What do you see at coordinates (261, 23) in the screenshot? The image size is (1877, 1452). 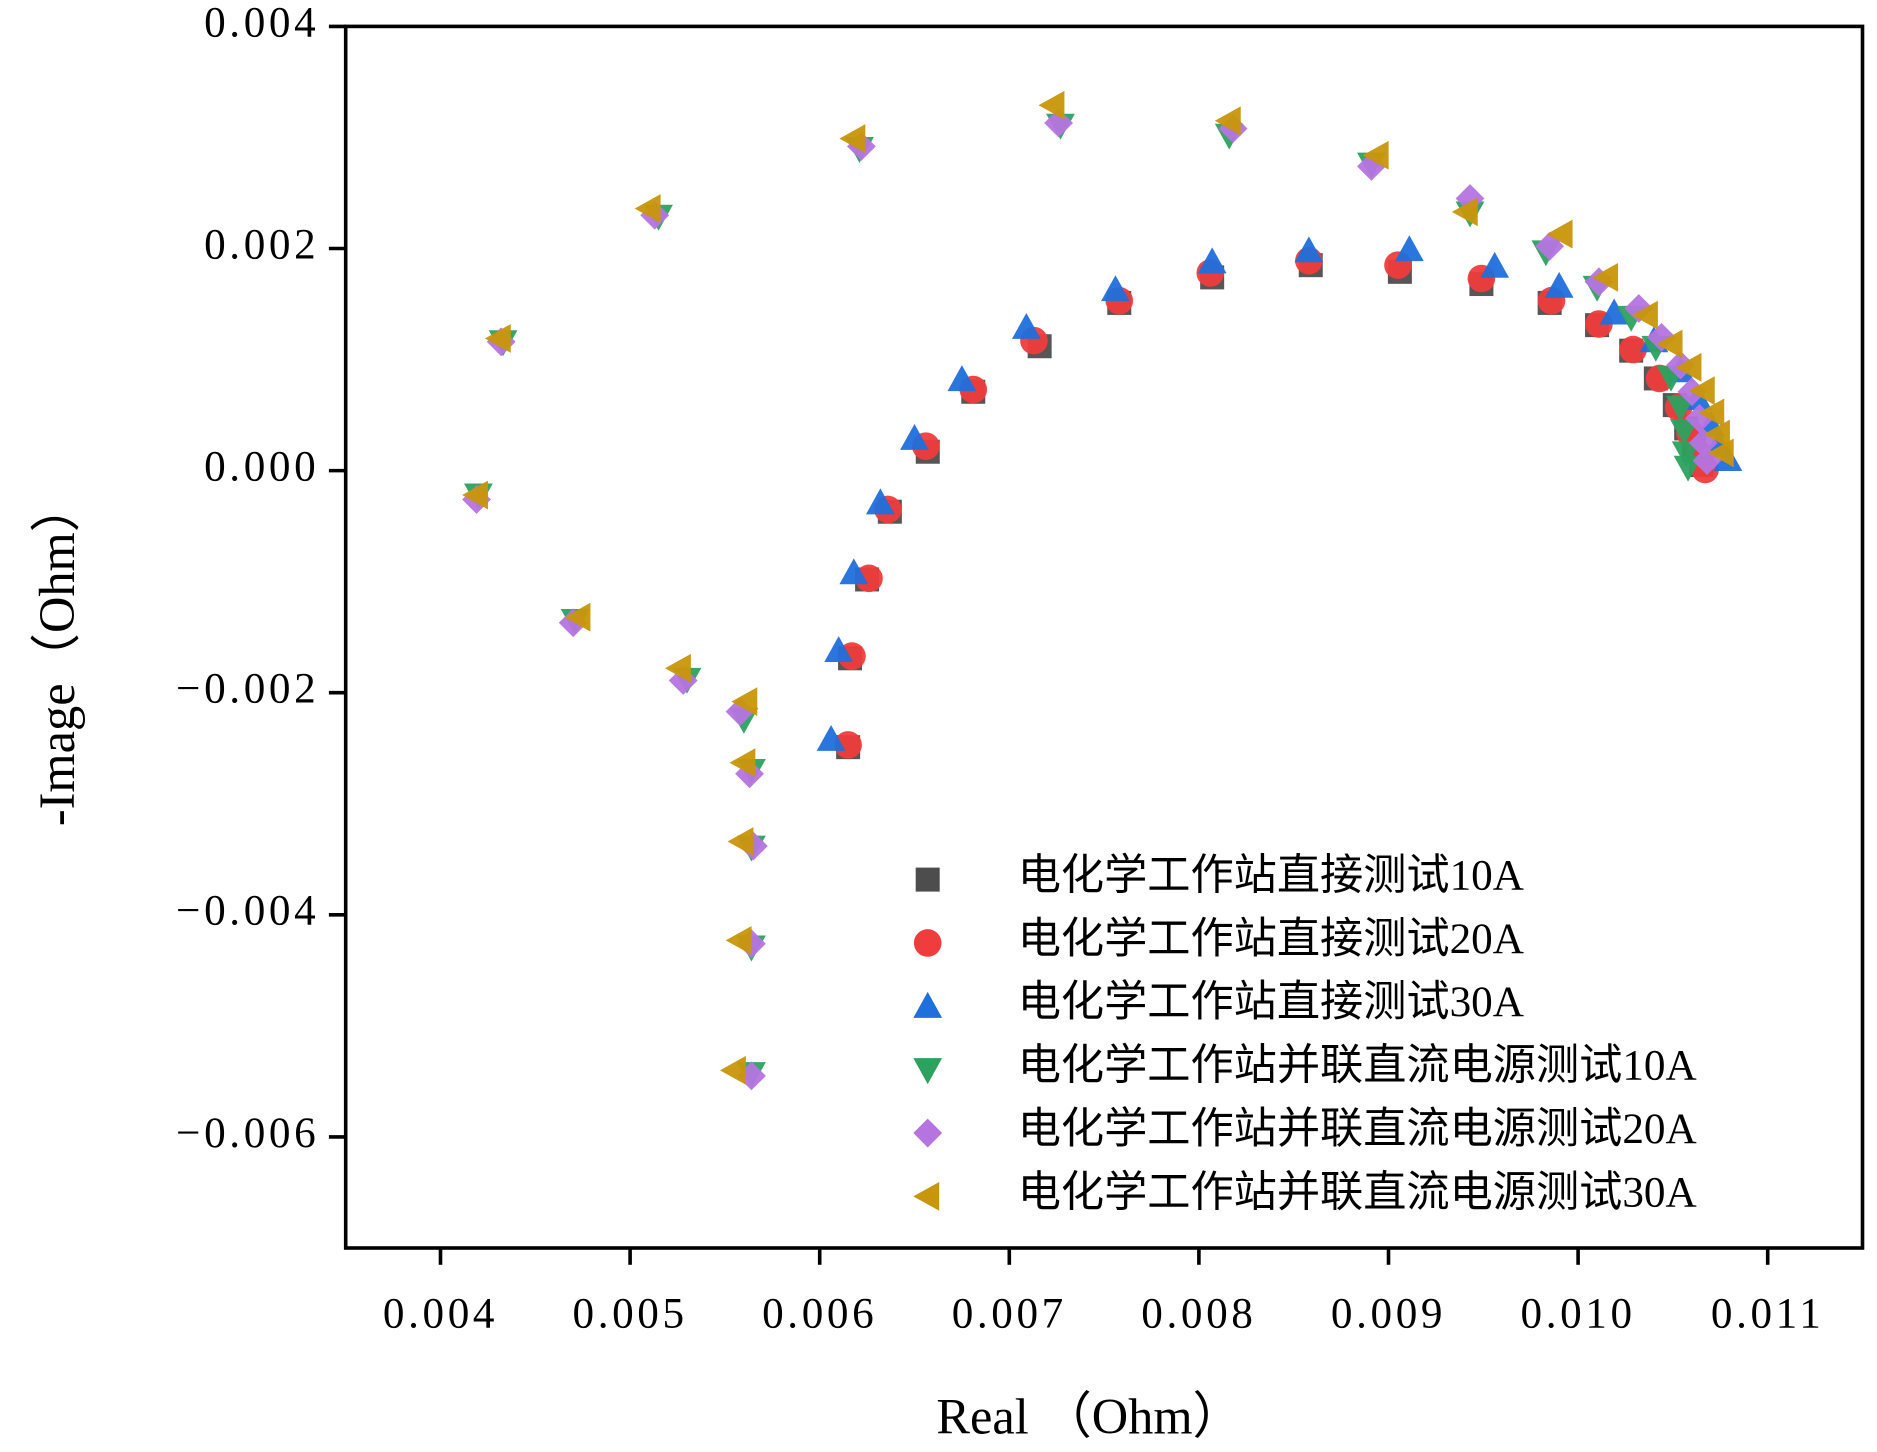 I see `y-tick-label: 0.004` at bounding box center [261, 23].